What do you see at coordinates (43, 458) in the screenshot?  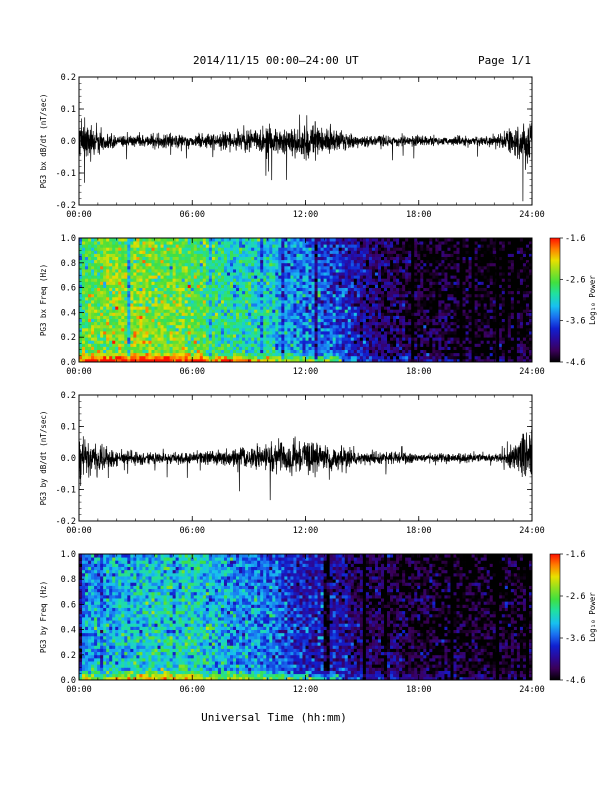 I see `y-axis-label: PG3 by dB/dt (nT/sec)` at bounding box center [43, 458].